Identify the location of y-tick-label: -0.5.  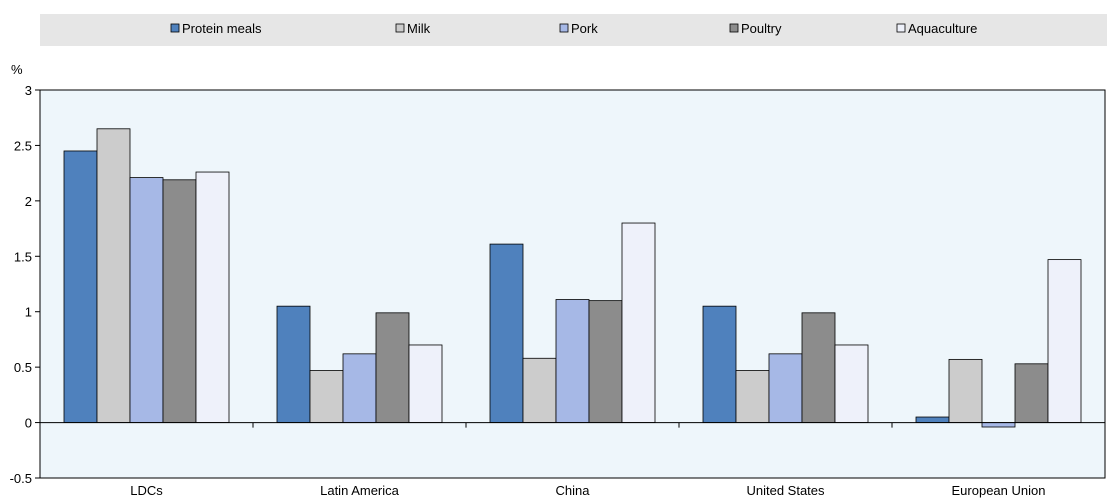
(21, 478).